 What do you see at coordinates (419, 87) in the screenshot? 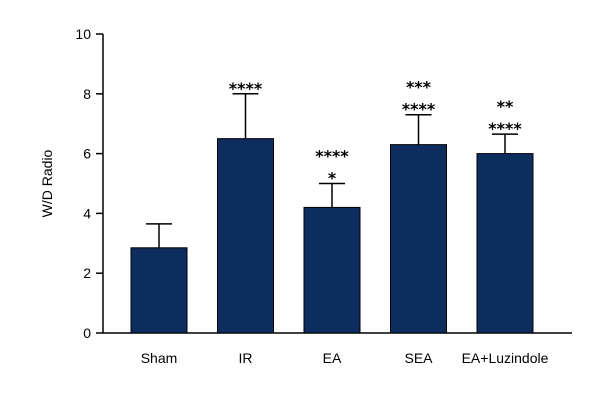
I see `significance-marker: ***` at bounding box center [419, 87].